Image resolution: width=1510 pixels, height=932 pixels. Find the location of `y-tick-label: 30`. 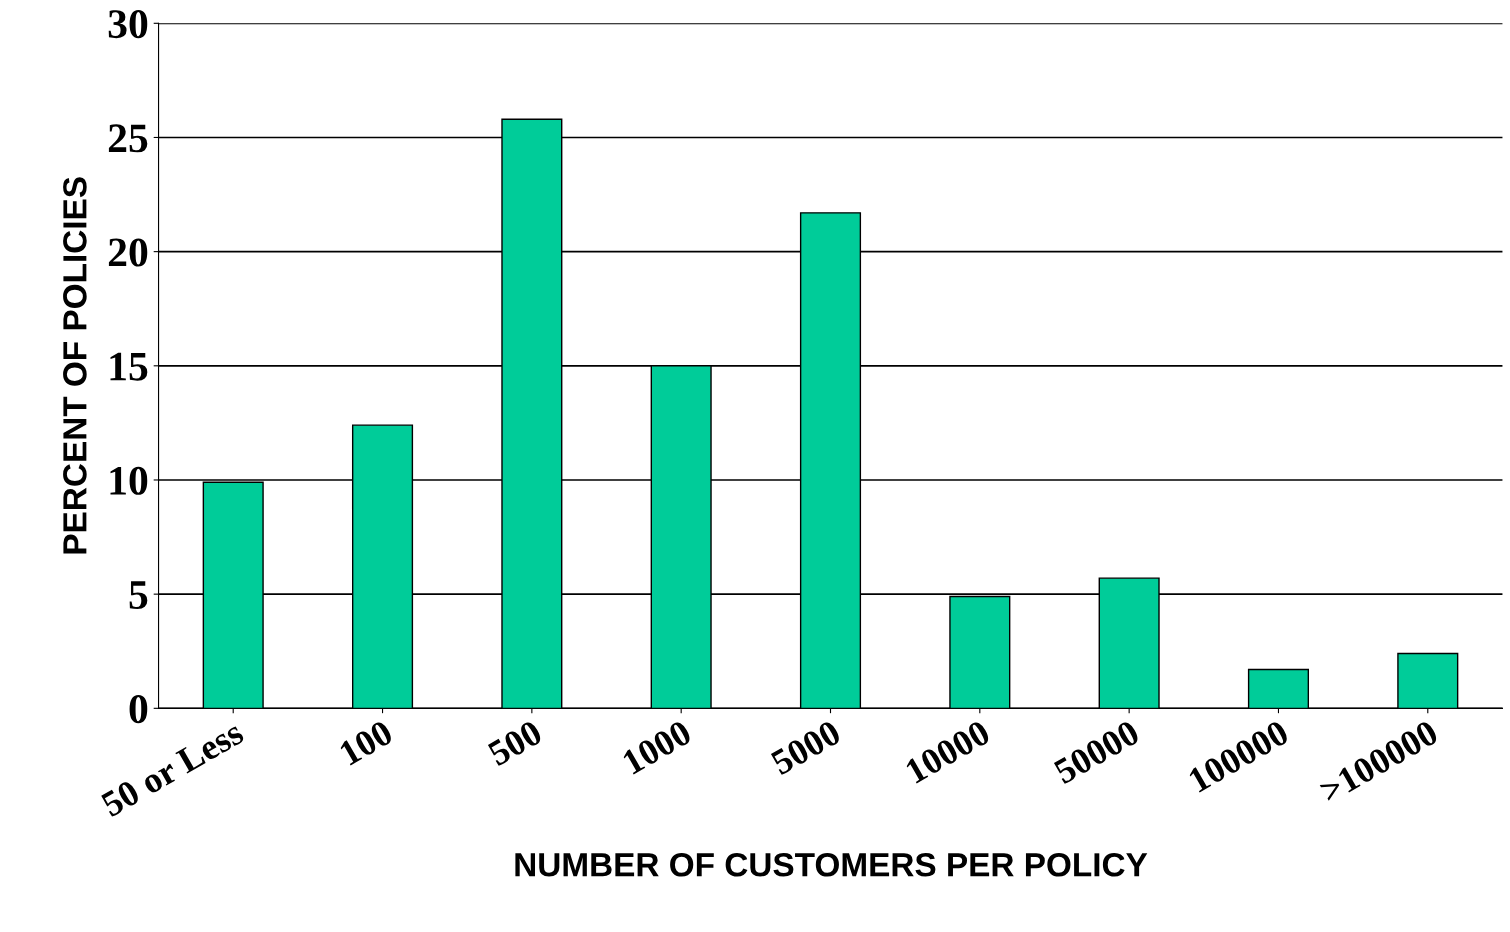

y-tick-label: 30 is located at coordinates (128, 24).